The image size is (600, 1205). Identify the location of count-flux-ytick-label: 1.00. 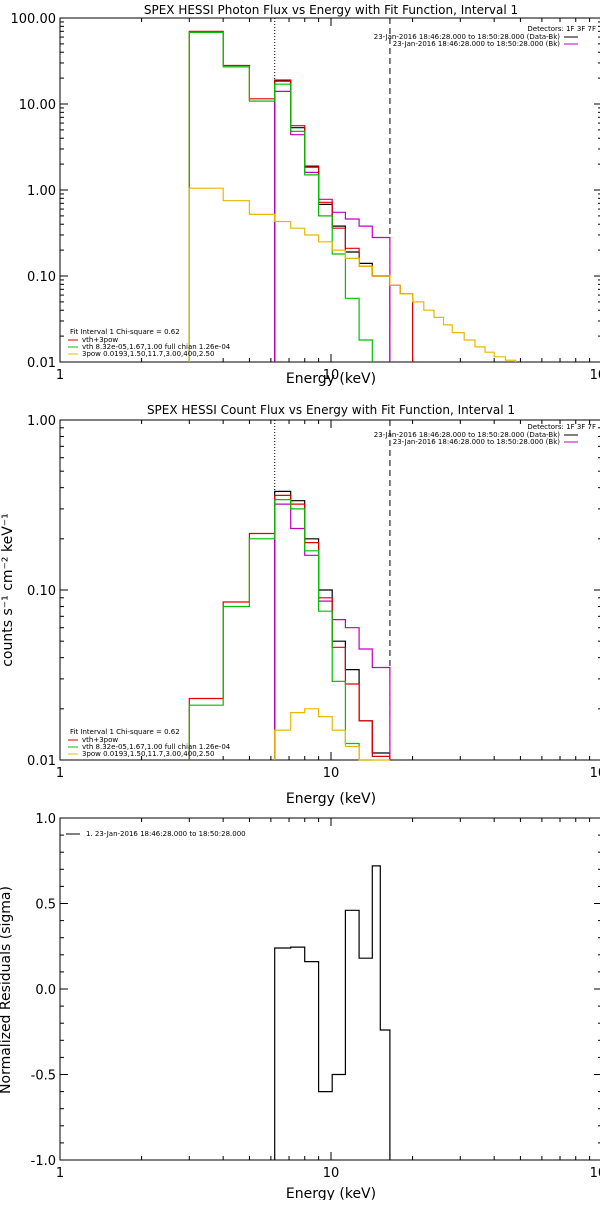
(41, 421).